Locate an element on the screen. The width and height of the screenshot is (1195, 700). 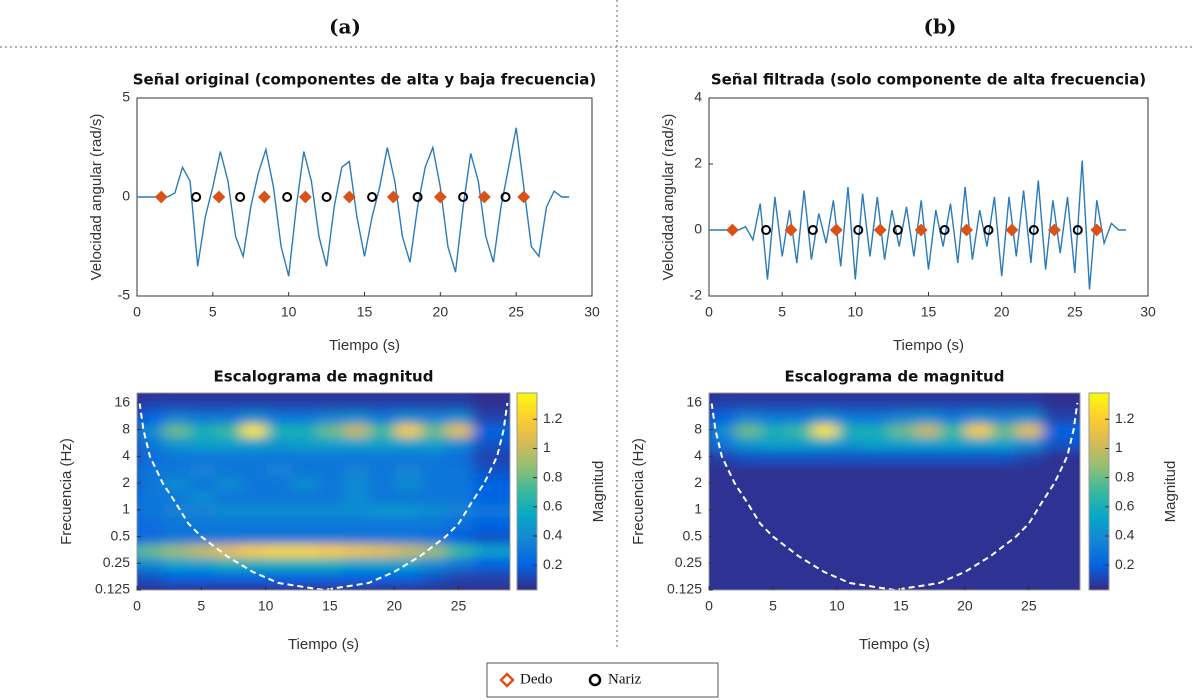
y-tick-label: -5 is located at coordinates (124, 295).